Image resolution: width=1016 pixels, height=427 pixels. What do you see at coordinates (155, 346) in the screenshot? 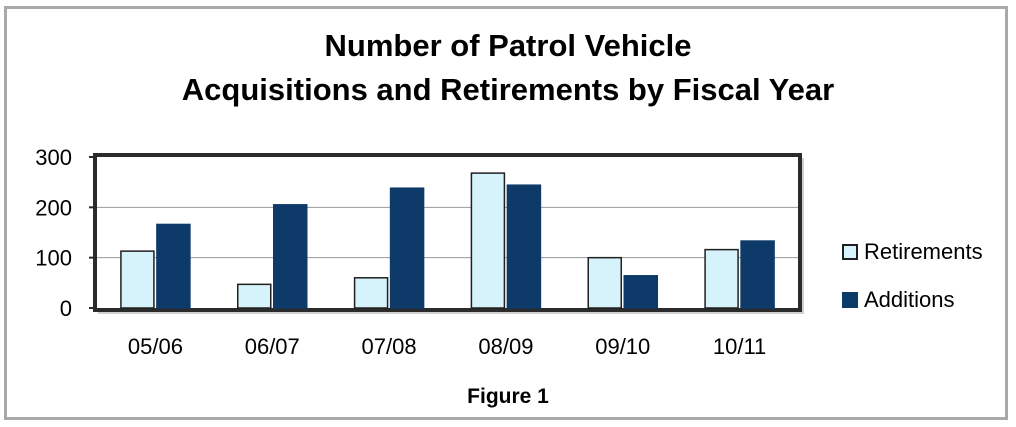
I see `x-tick-label: 05/06` at bounding box center [155, 346].